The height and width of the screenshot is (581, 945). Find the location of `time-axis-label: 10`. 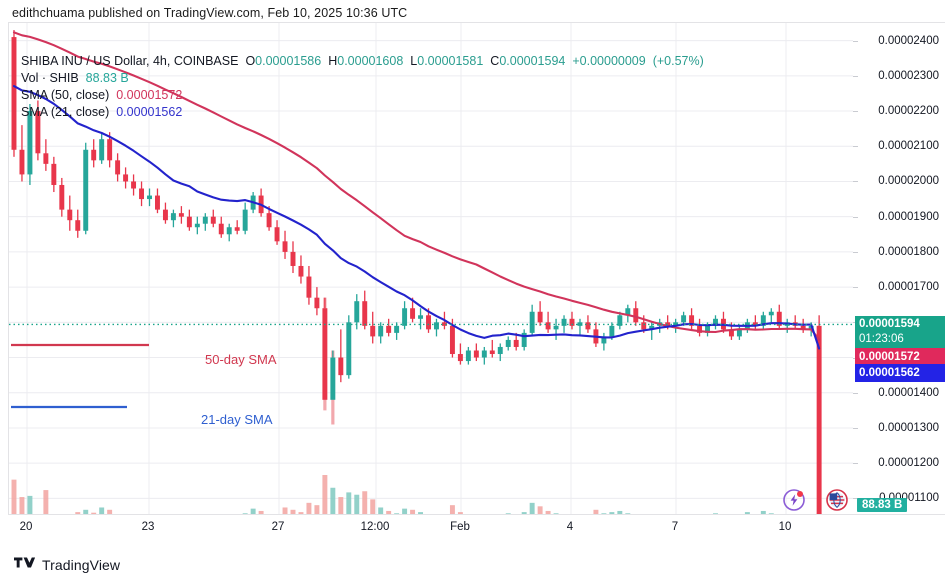

time-axis-label: 10 is located at coordinates (785, 527).